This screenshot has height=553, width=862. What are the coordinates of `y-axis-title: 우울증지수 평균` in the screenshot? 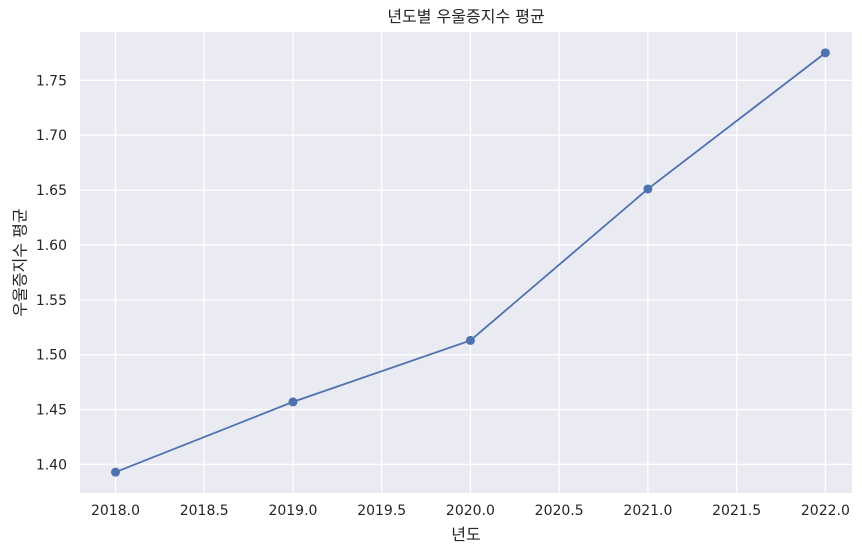 It's located at (20, 262).